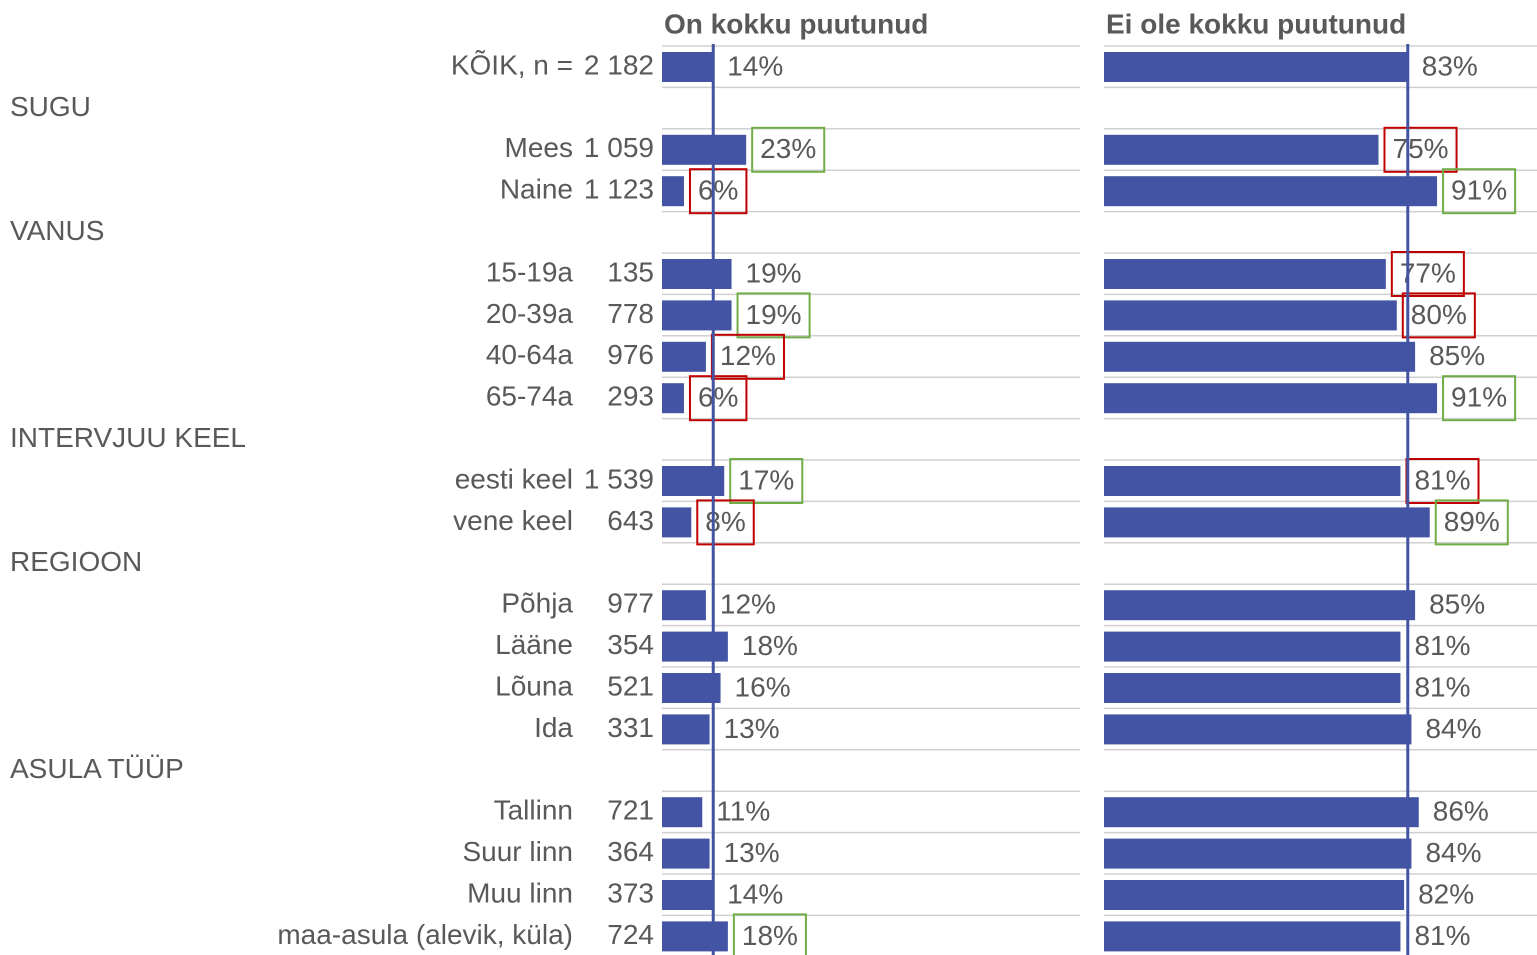 This screenshot has height=955, width=1537. What do you see at coordinates (513, 520) in the screenshot?
I see `category-label: vene keel` at bounding box center [513, 520].